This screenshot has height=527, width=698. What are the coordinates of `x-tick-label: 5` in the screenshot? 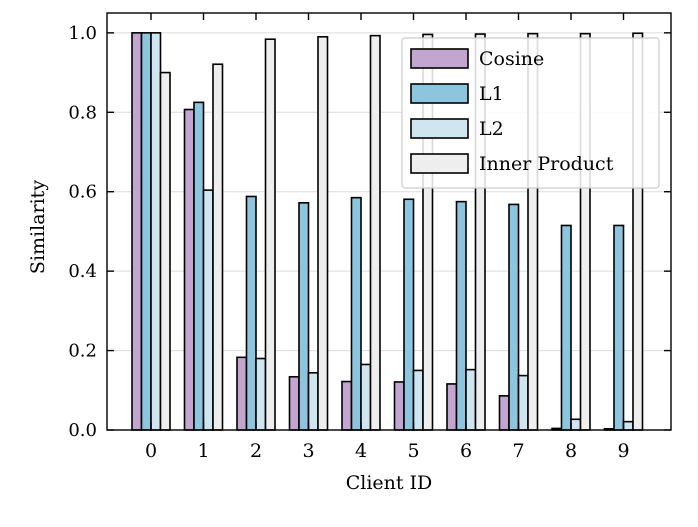 It's located at (413, 451).